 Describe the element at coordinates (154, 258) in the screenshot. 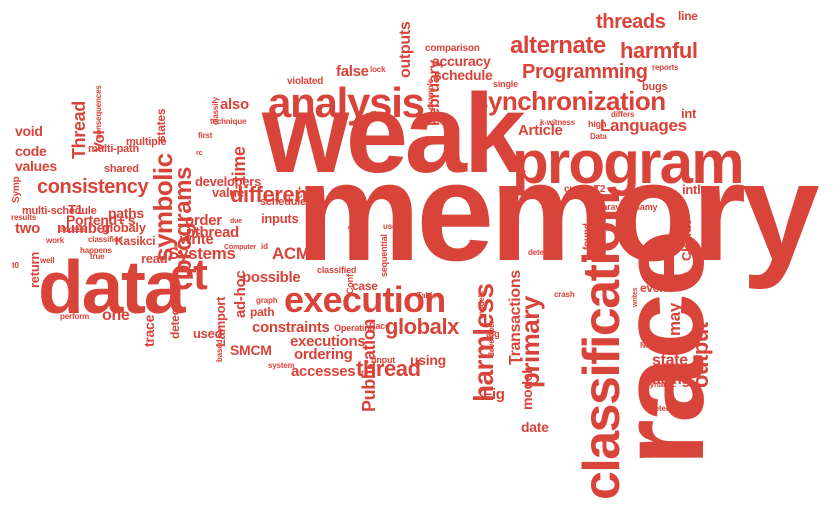

I see `word-read: read` at that location.